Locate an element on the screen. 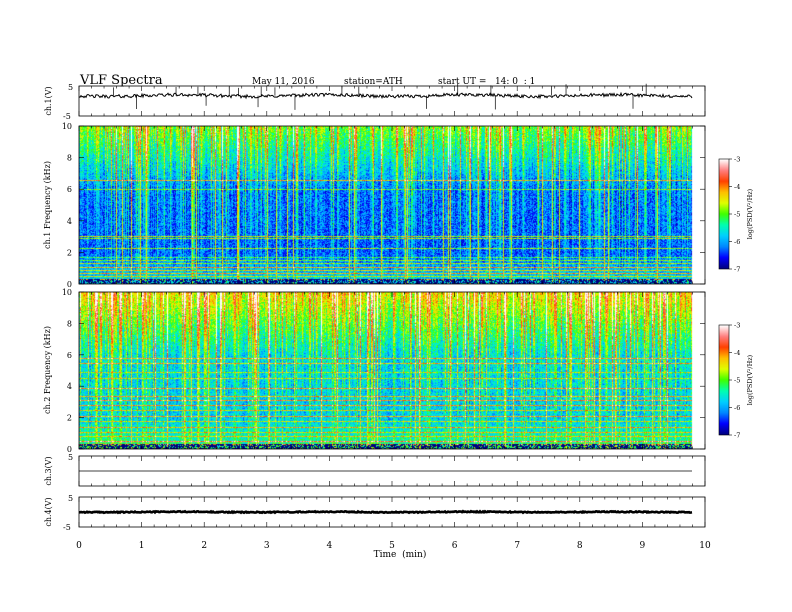 The image size is (792, 612). ch1-waveform-x-ticks is located at coordinates (392, 101).